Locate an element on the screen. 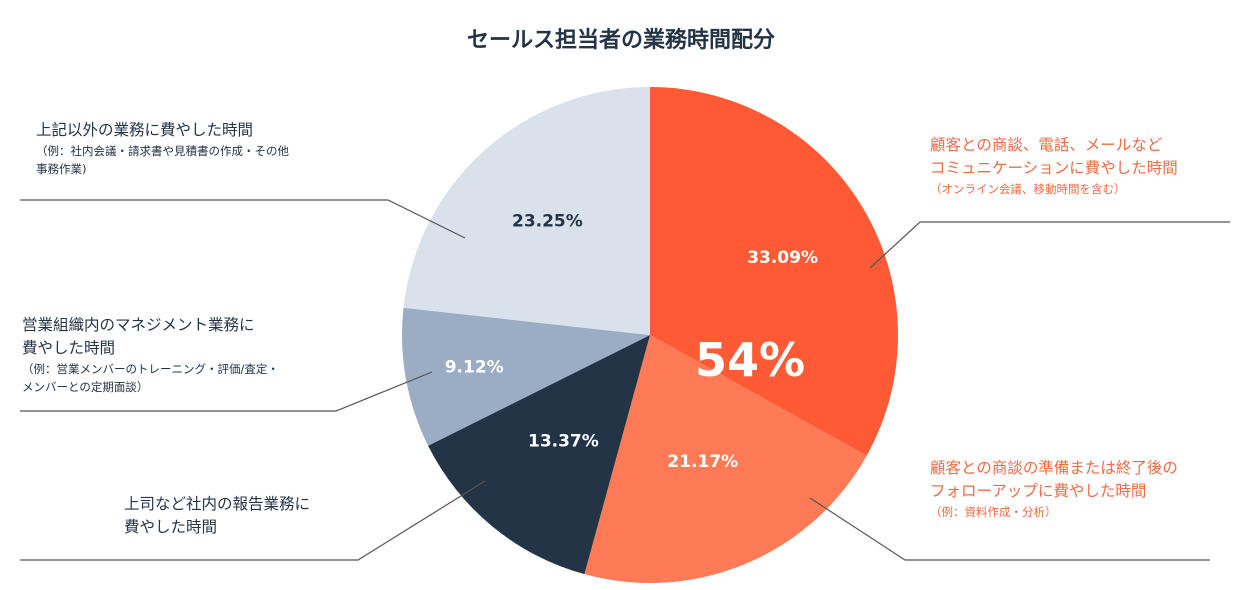 This screenshot has width=1242, height=590. highlight-percentage: 54% is located at coordinates (750, 360).